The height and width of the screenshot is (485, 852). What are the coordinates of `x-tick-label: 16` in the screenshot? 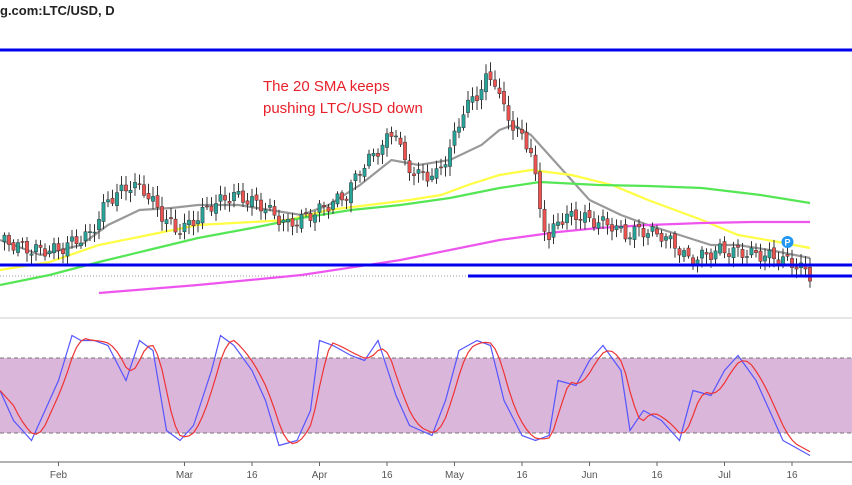 It's located at (387, 475).